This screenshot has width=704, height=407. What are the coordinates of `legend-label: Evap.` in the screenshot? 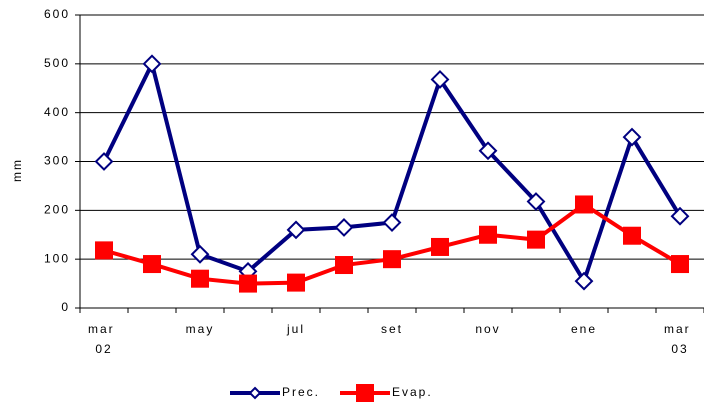 It's located at (412, 392).